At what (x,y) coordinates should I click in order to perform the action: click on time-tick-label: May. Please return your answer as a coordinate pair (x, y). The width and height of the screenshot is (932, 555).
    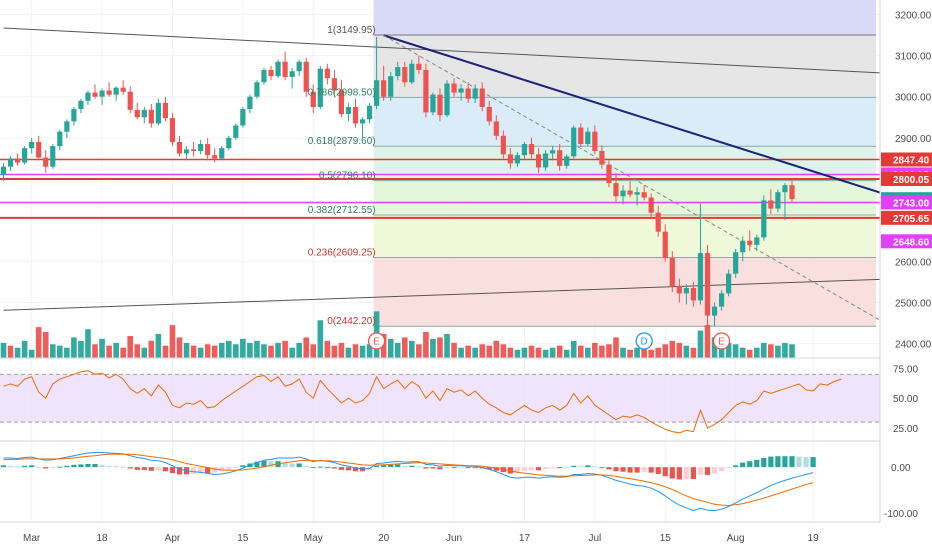
    Looking at the image, I should click on (313, 538).